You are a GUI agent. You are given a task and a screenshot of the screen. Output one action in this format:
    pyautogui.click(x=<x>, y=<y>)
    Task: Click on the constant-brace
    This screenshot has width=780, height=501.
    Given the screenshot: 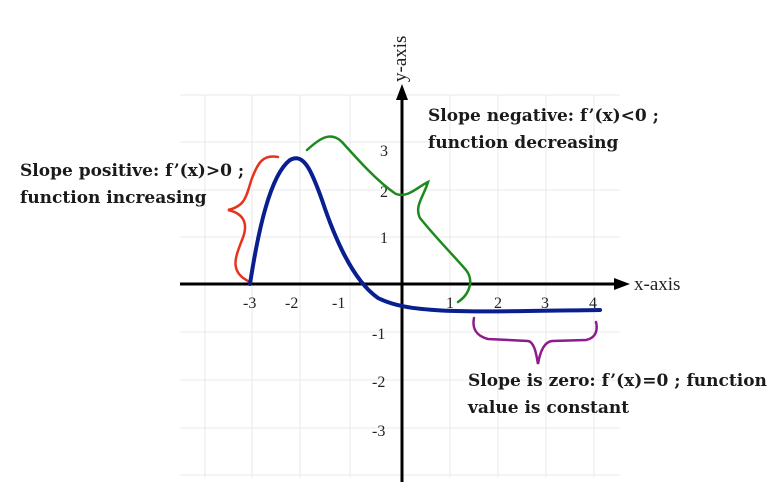 What is the action you would take?
    pyautogui.click(x=535, y=340)
    